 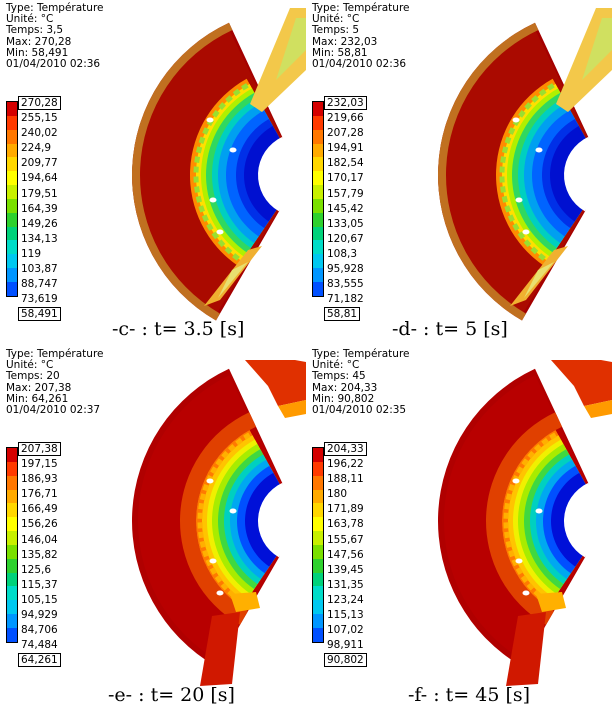 I want to click on legend-value: 145,42, so click(x=345, y=208).